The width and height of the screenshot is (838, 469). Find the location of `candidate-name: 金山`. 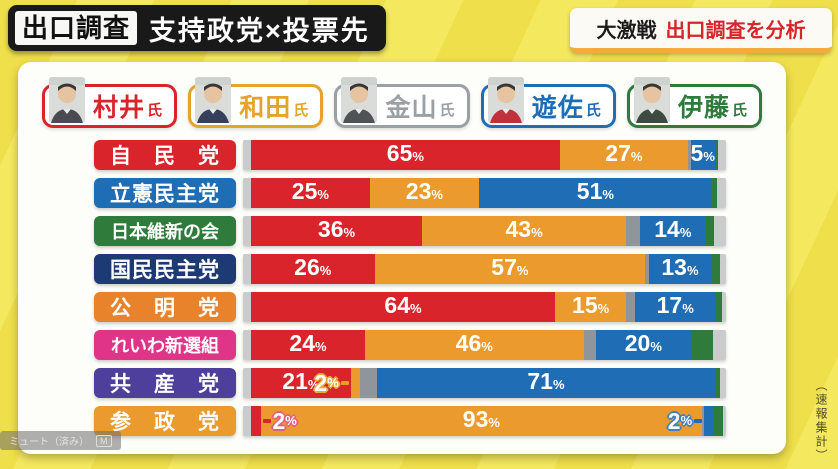

candidate-name: 金山 is located at coordinates (411, 108).